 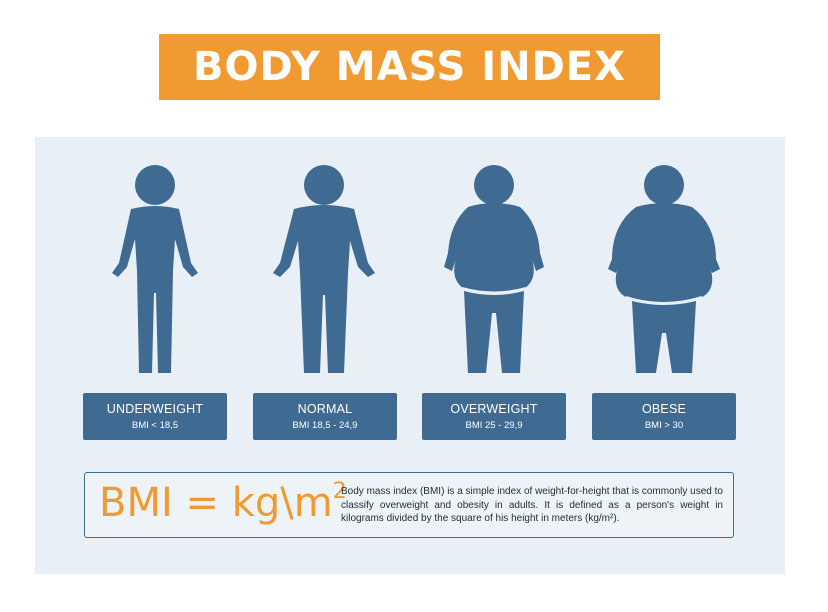 I want to click on category-range: BMI < 18,5, so click(x=155, y=425).